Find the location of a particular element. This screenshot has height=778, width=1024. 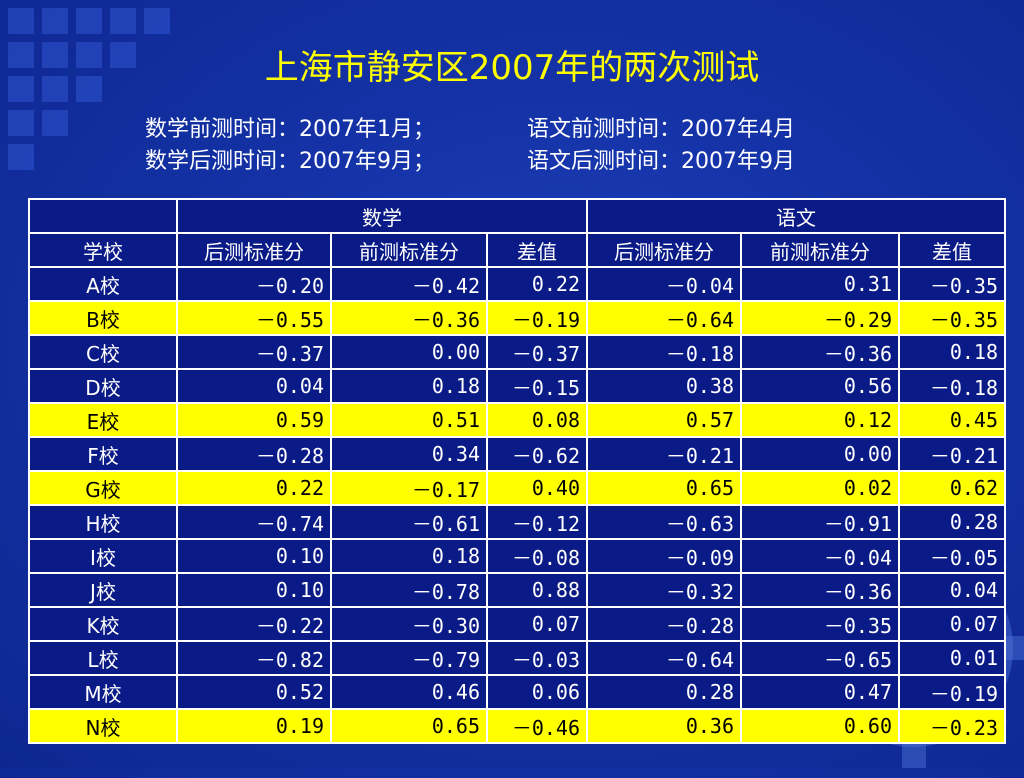

value-cell: －0.29 is located at coordinates (820, 318).